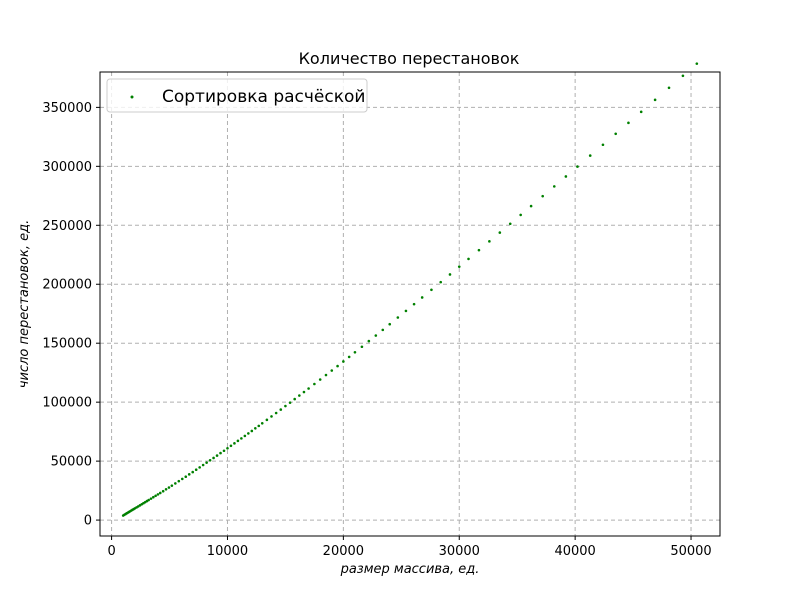 The width and height of the screenshot is (800, 604). I want to click on x-tick-label: 10000, so click(227, 551).